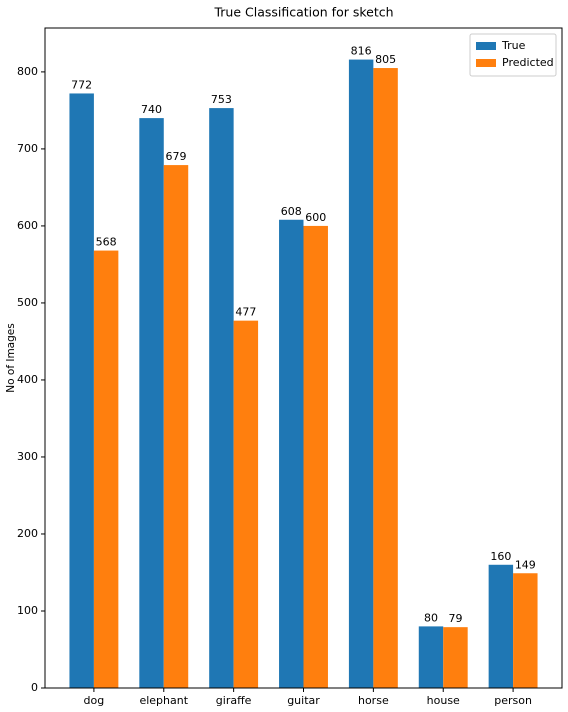  Describe the element at coordinates (81, 84) in the screenshot. I see `bar-label: 772` at that location.